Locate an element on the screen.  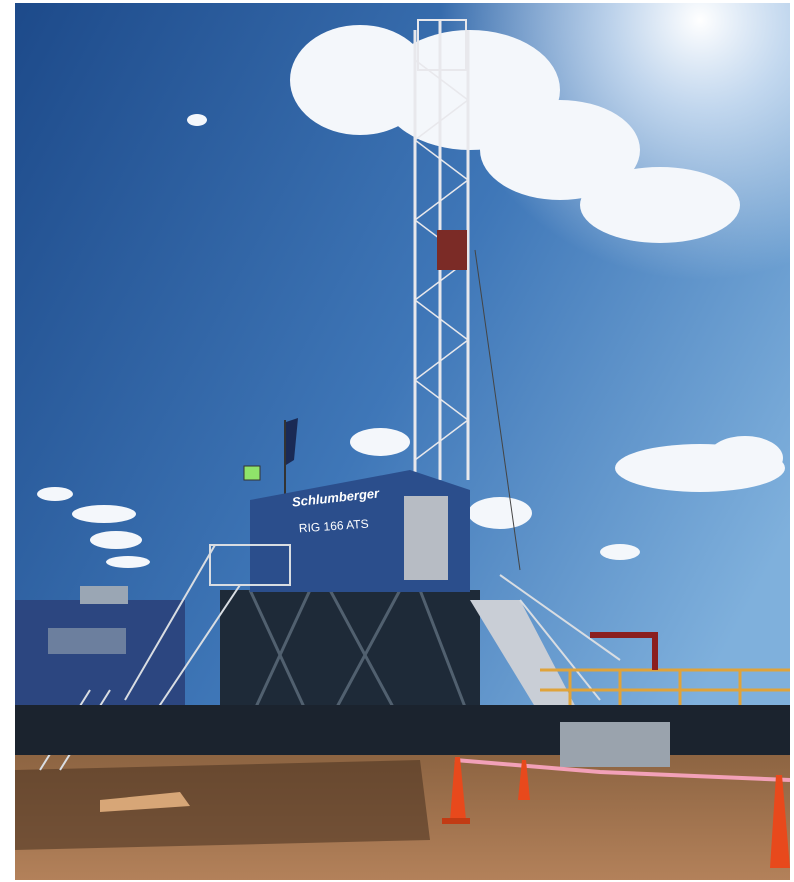
flag-cloth is located at coordinates (292, 441).